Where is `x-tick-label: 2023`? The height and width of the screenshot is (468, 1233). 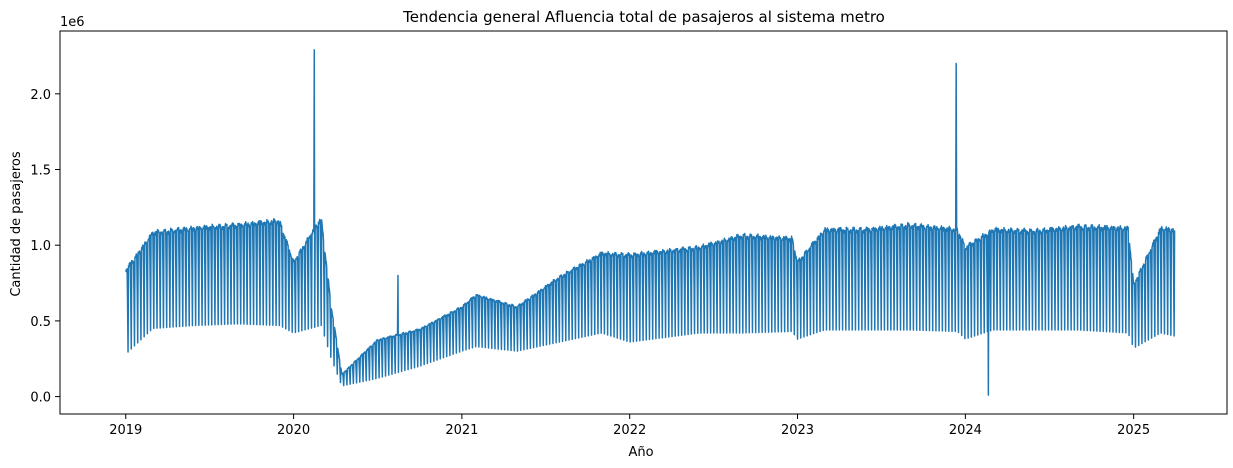
x-tick-label: 2023 is located at coordinates (797, 430).